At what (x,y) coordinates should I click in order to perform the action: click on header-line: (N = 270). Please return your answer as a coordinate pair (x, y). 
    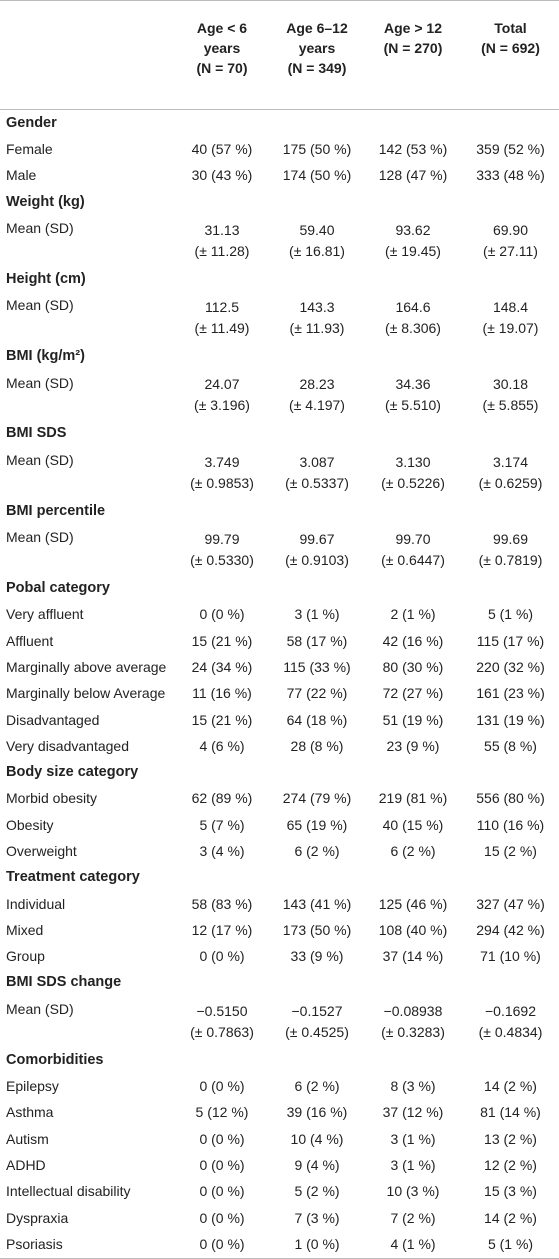
    Looking at the image, I should click on (413, 48).